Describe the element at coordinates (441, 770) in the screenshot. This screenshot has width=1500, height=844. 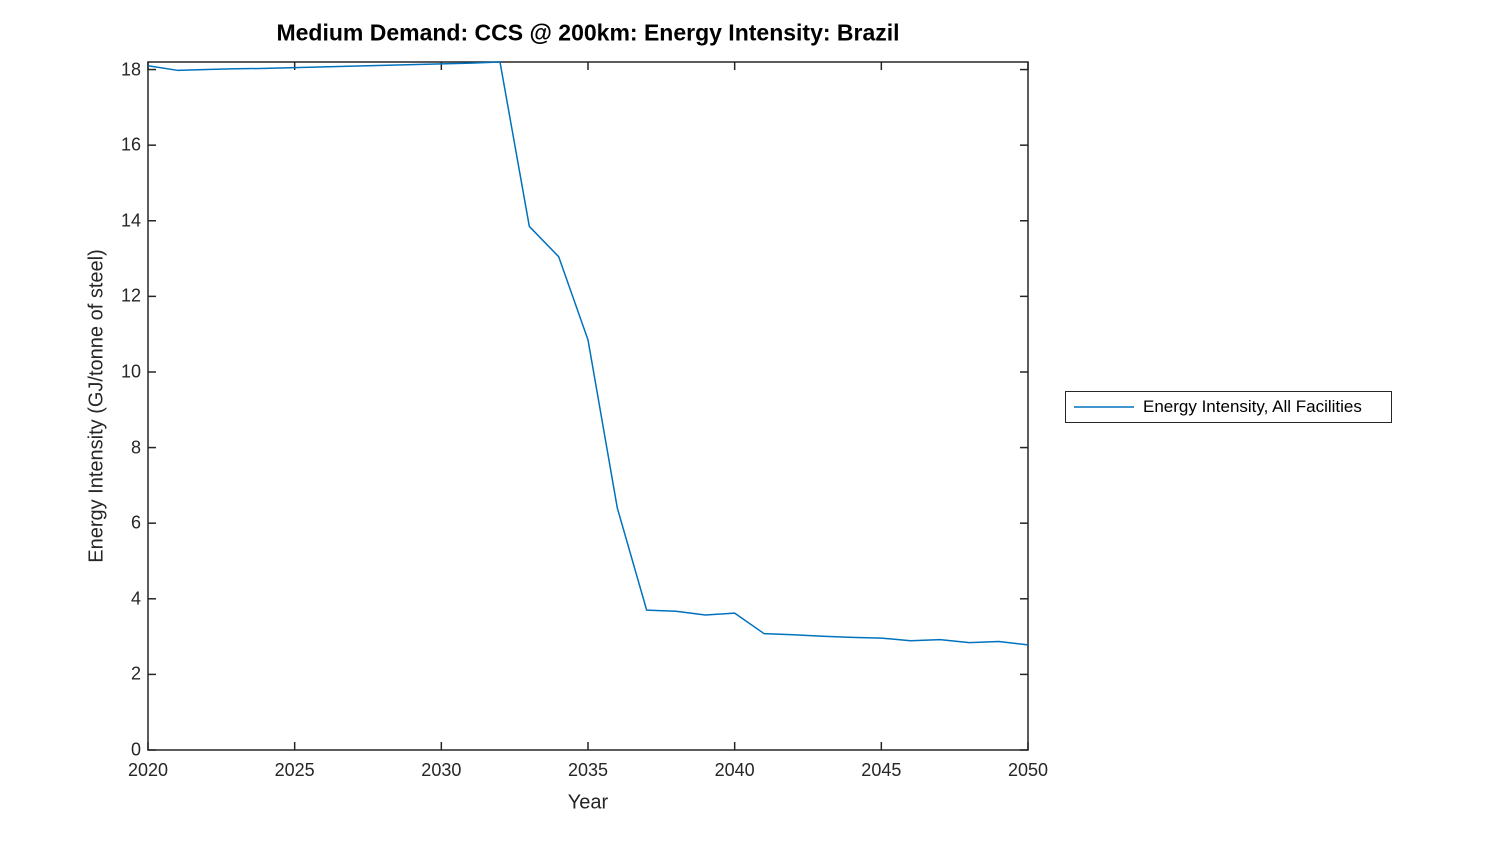
I see `x-tick-label: 2030` at that location.